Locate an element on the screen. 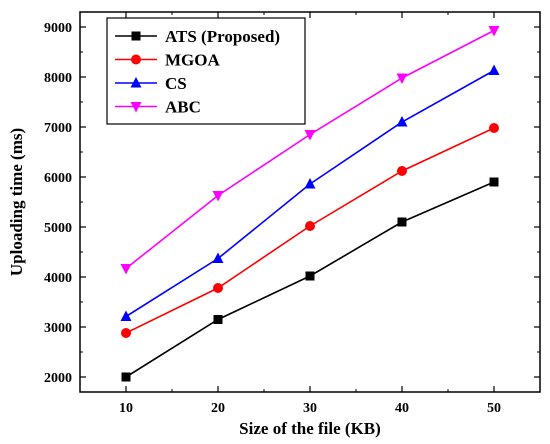  x-tick-label: 30 is located at coordinates (310, 408).